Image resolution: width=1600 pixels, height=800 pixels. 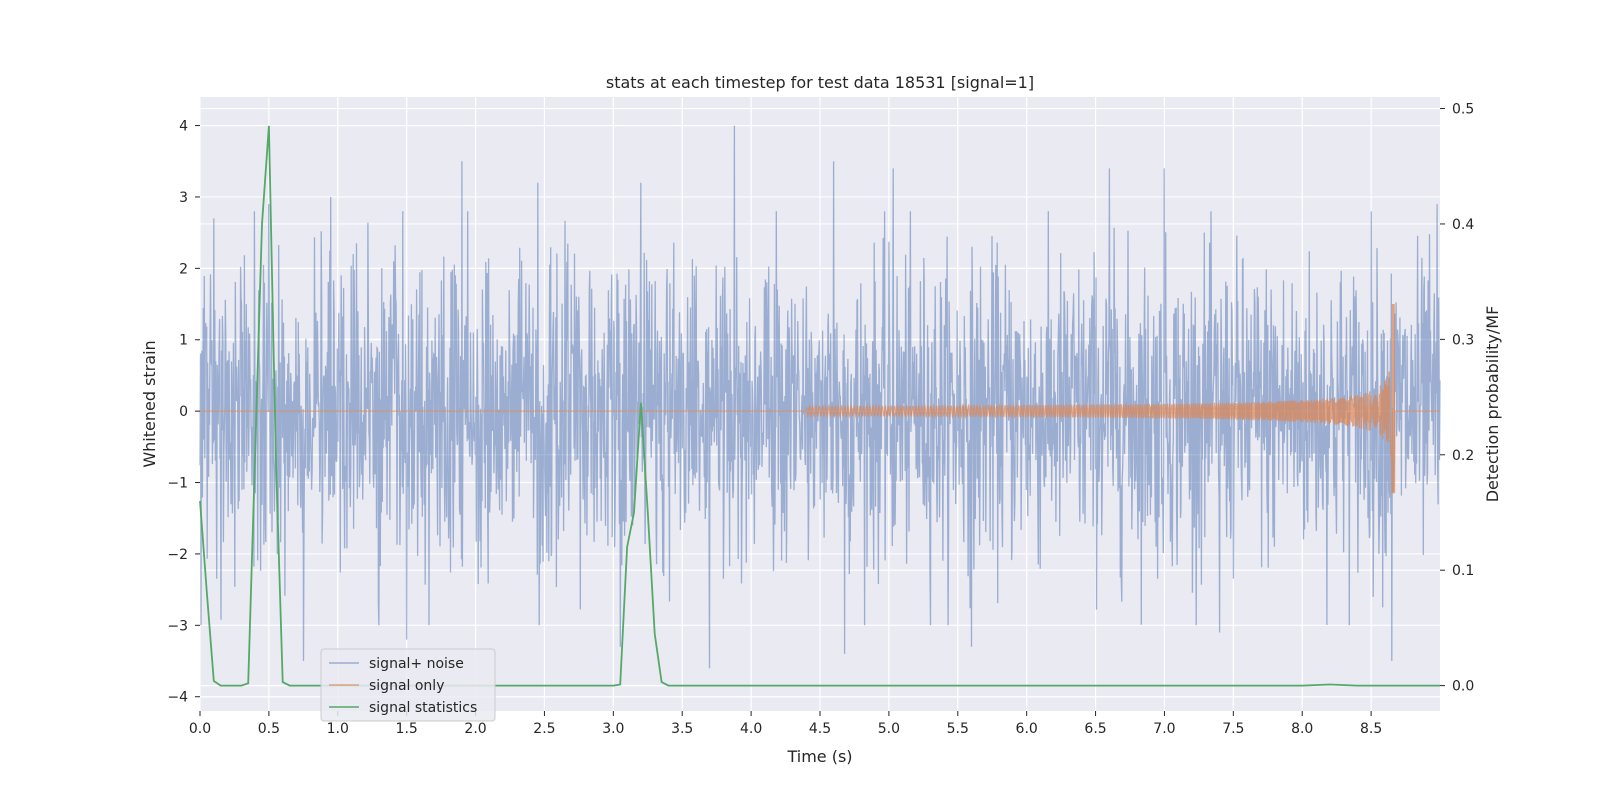 What do you see at coordinates (475, 729) in the screenshot?
I see `x-tick-label: 2.0` at bounding box center [475, 729].